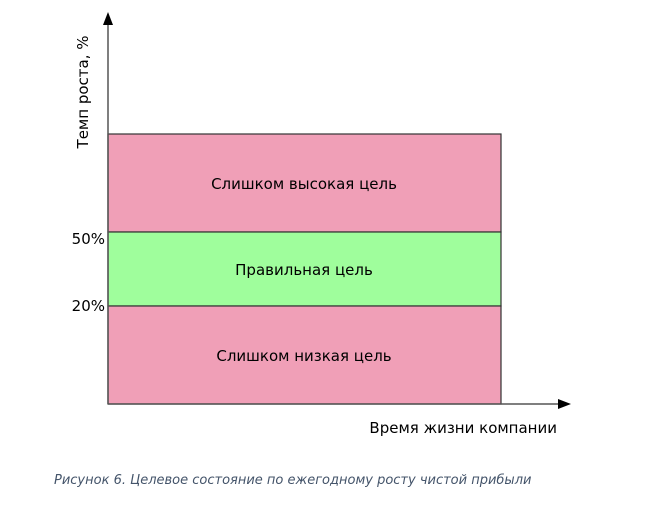 This screenshot has height=511, width=647. Describe the element at coordinates (108, 18) in the screenshot. I see `y-axis-arrow-icon` at that location.